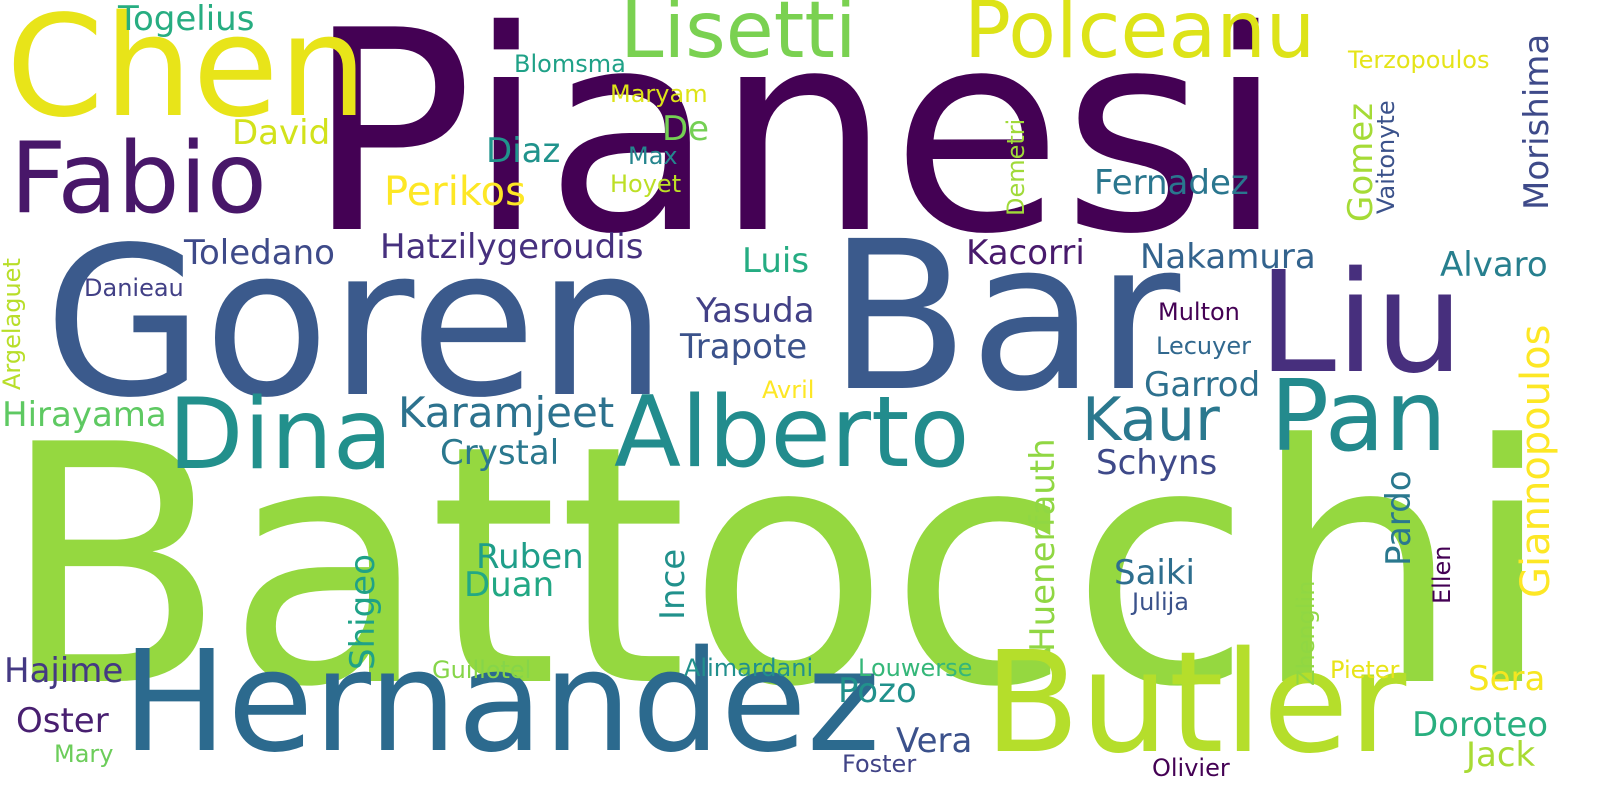 Image resolution: width=1600 pixels, height=800 pixels. I want to click on word-kaur: Kaur, so click(1151, 420).